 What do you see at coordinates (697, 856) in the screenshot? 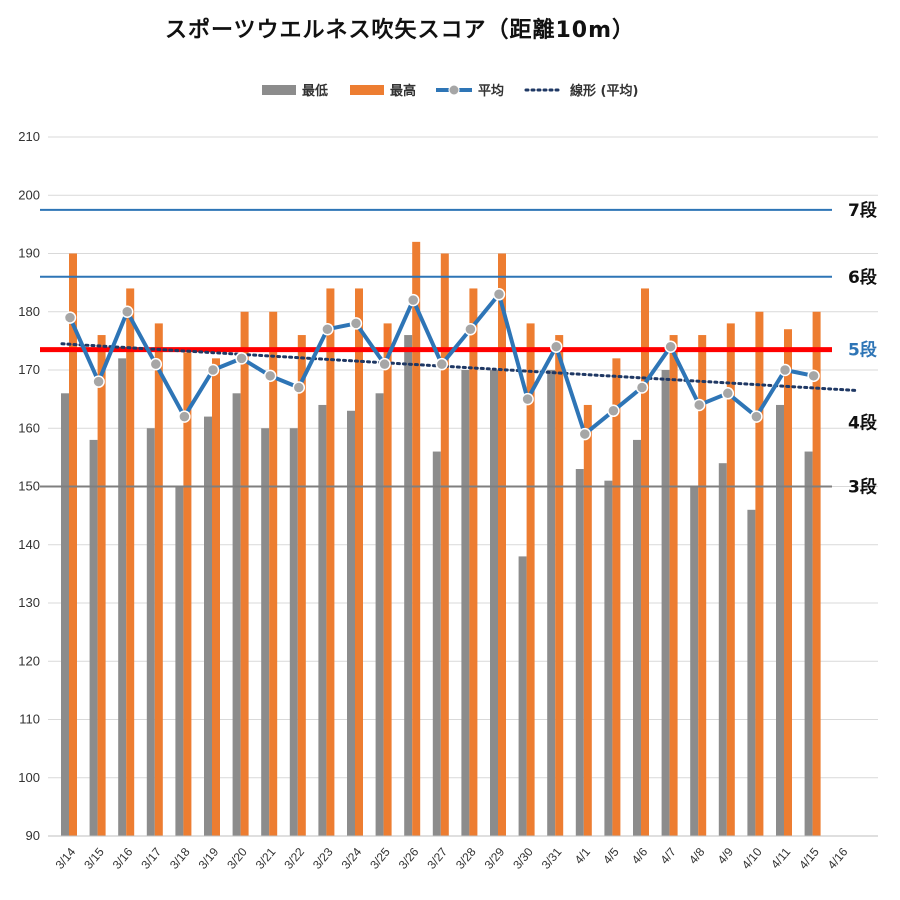
I see `x-tick-label: 4/8` at bounding box center [697, 856].